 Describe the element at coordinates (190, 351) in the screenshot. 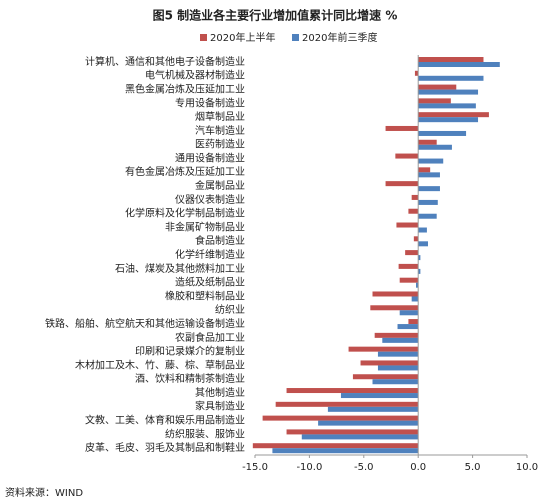

I see `category-label: 印刷和记录媒介的复制业` at that location.